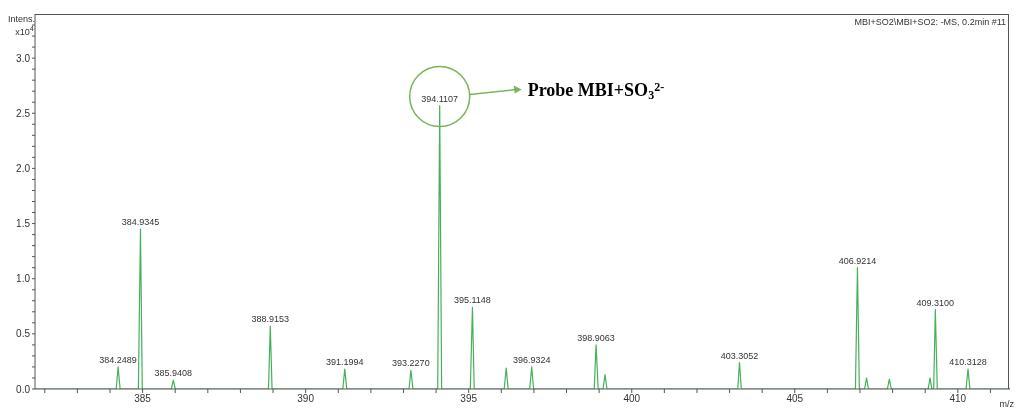  What do you see at coordinates (968, 362) in the screenshot?
I see `annotation: 410.3128` at bounding box center [968, 362].